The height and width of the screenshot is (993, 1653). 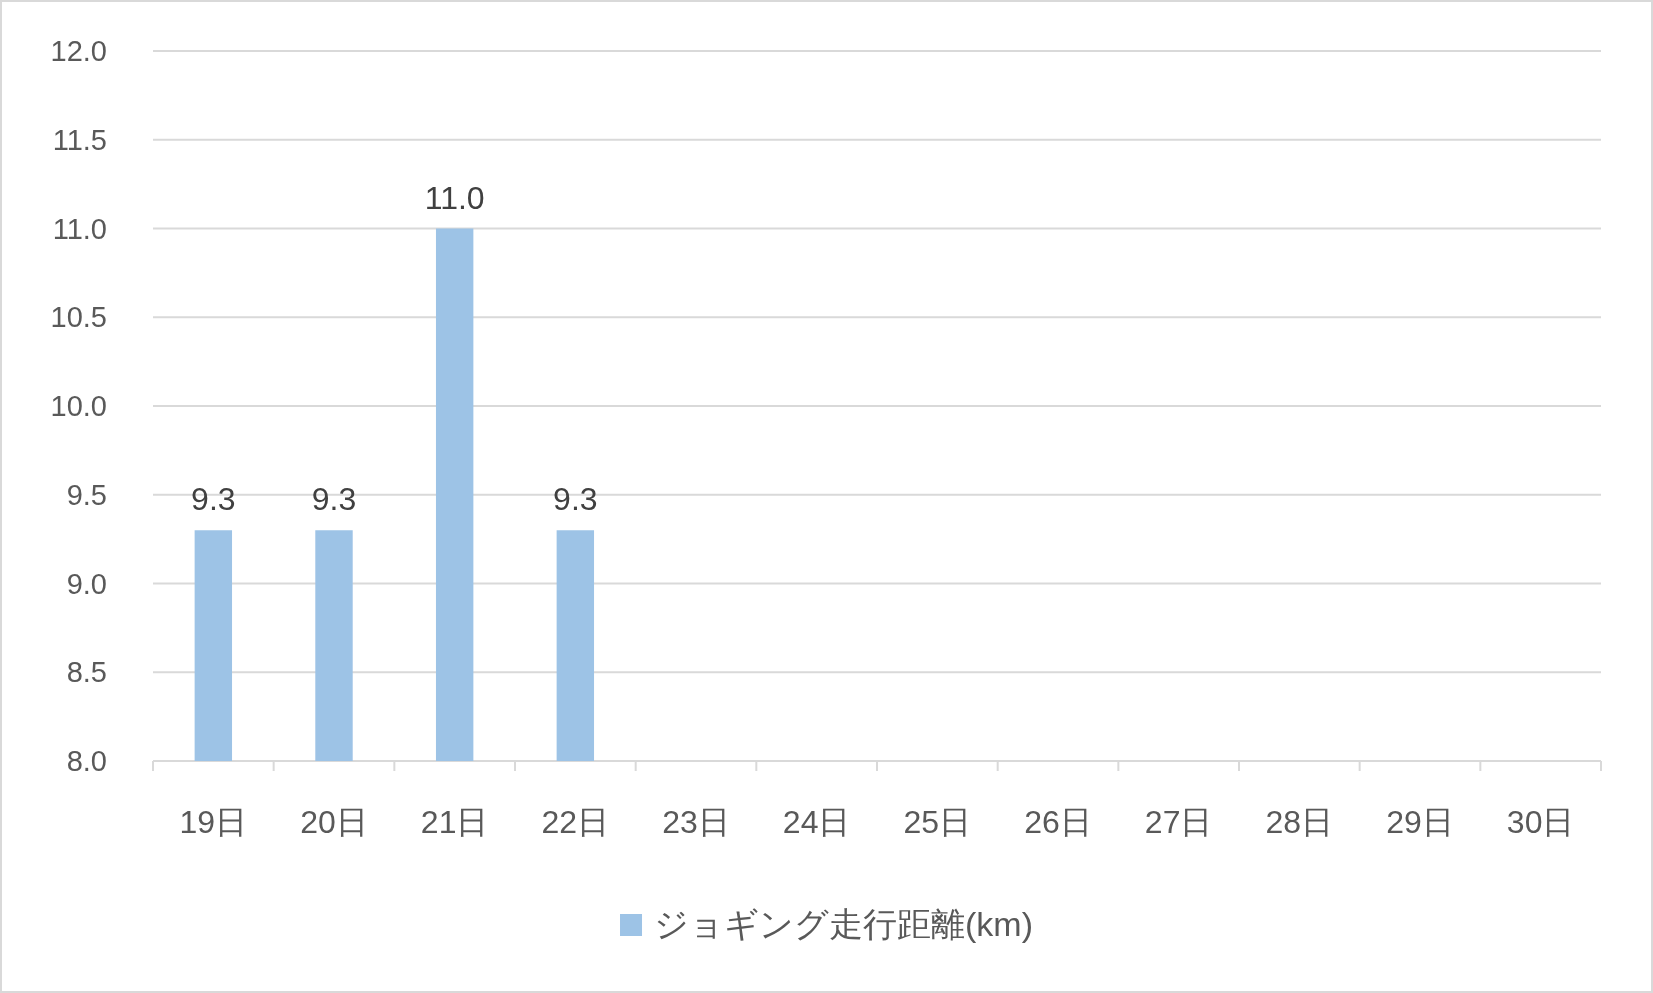 What do you see at coordinates (1178, 822) in the screenshot?
I see `x-tick-label: 27日` at bounding box center [1178, 822].